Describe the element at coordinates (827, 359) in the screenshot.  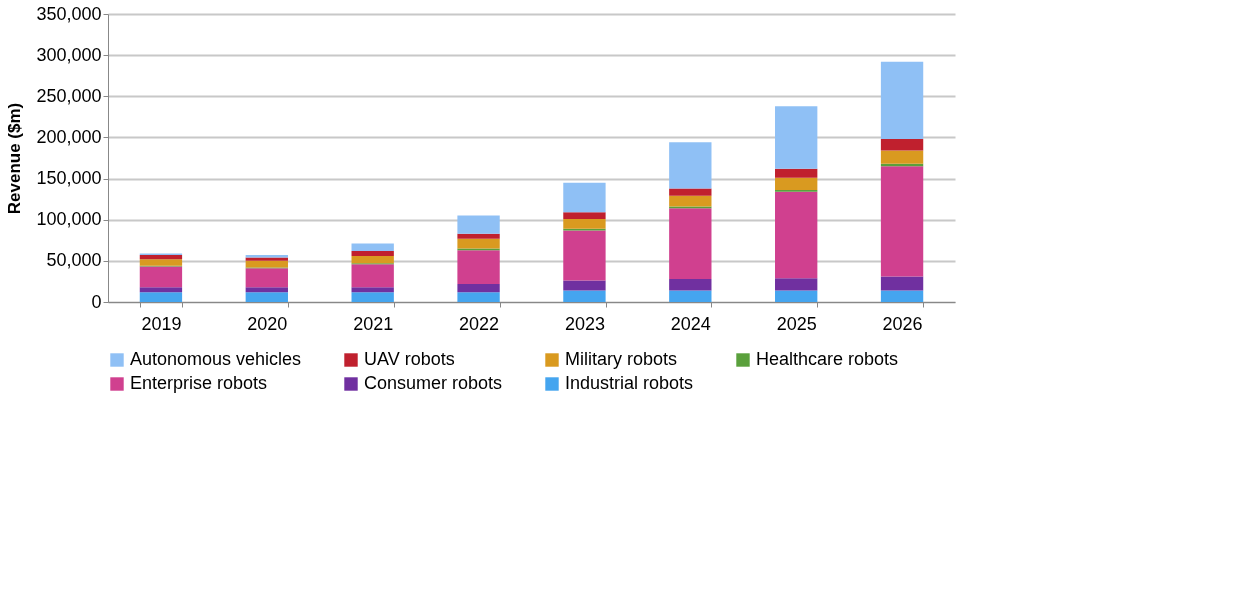
I see `legend-label: Healthcare robots` at that location.